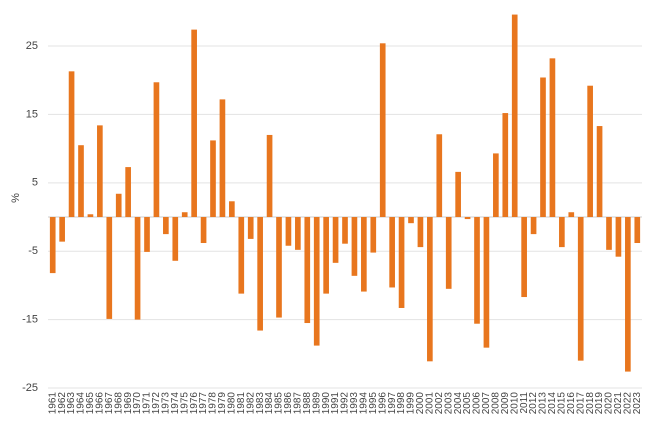 The width and height of the screenshot is (650, 425). Describe the element at coordinates (297, 403) in the screenshot. I see `x-tick-label: 1987` at that location.